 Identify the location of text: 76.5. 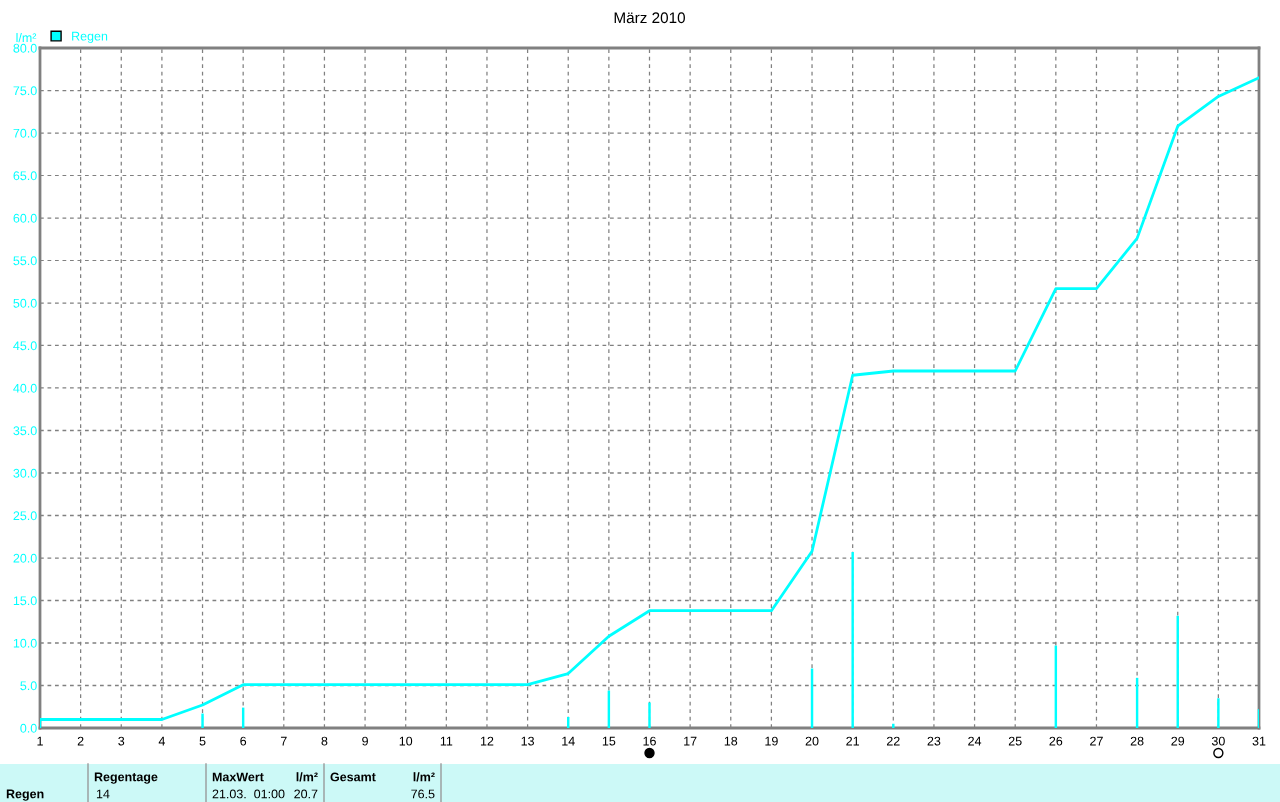
(423, 794).